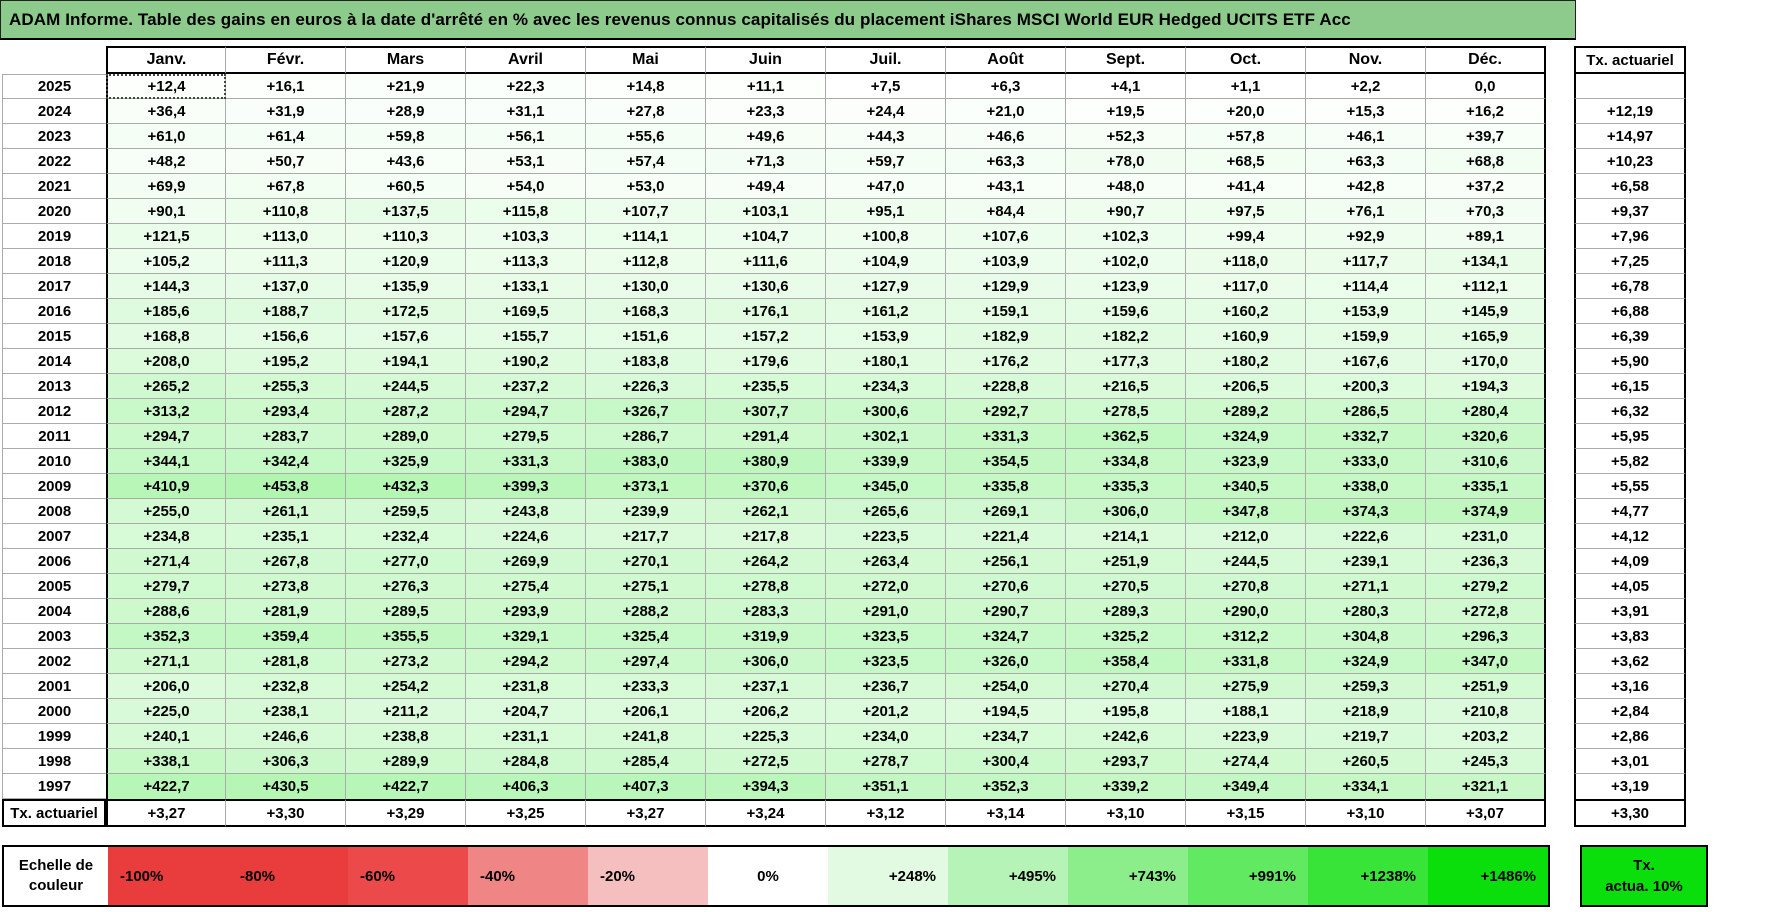 The width and height of the screenshot is (1787, 912). I want to click on gain-cell: +130,0, so click(646, 286).